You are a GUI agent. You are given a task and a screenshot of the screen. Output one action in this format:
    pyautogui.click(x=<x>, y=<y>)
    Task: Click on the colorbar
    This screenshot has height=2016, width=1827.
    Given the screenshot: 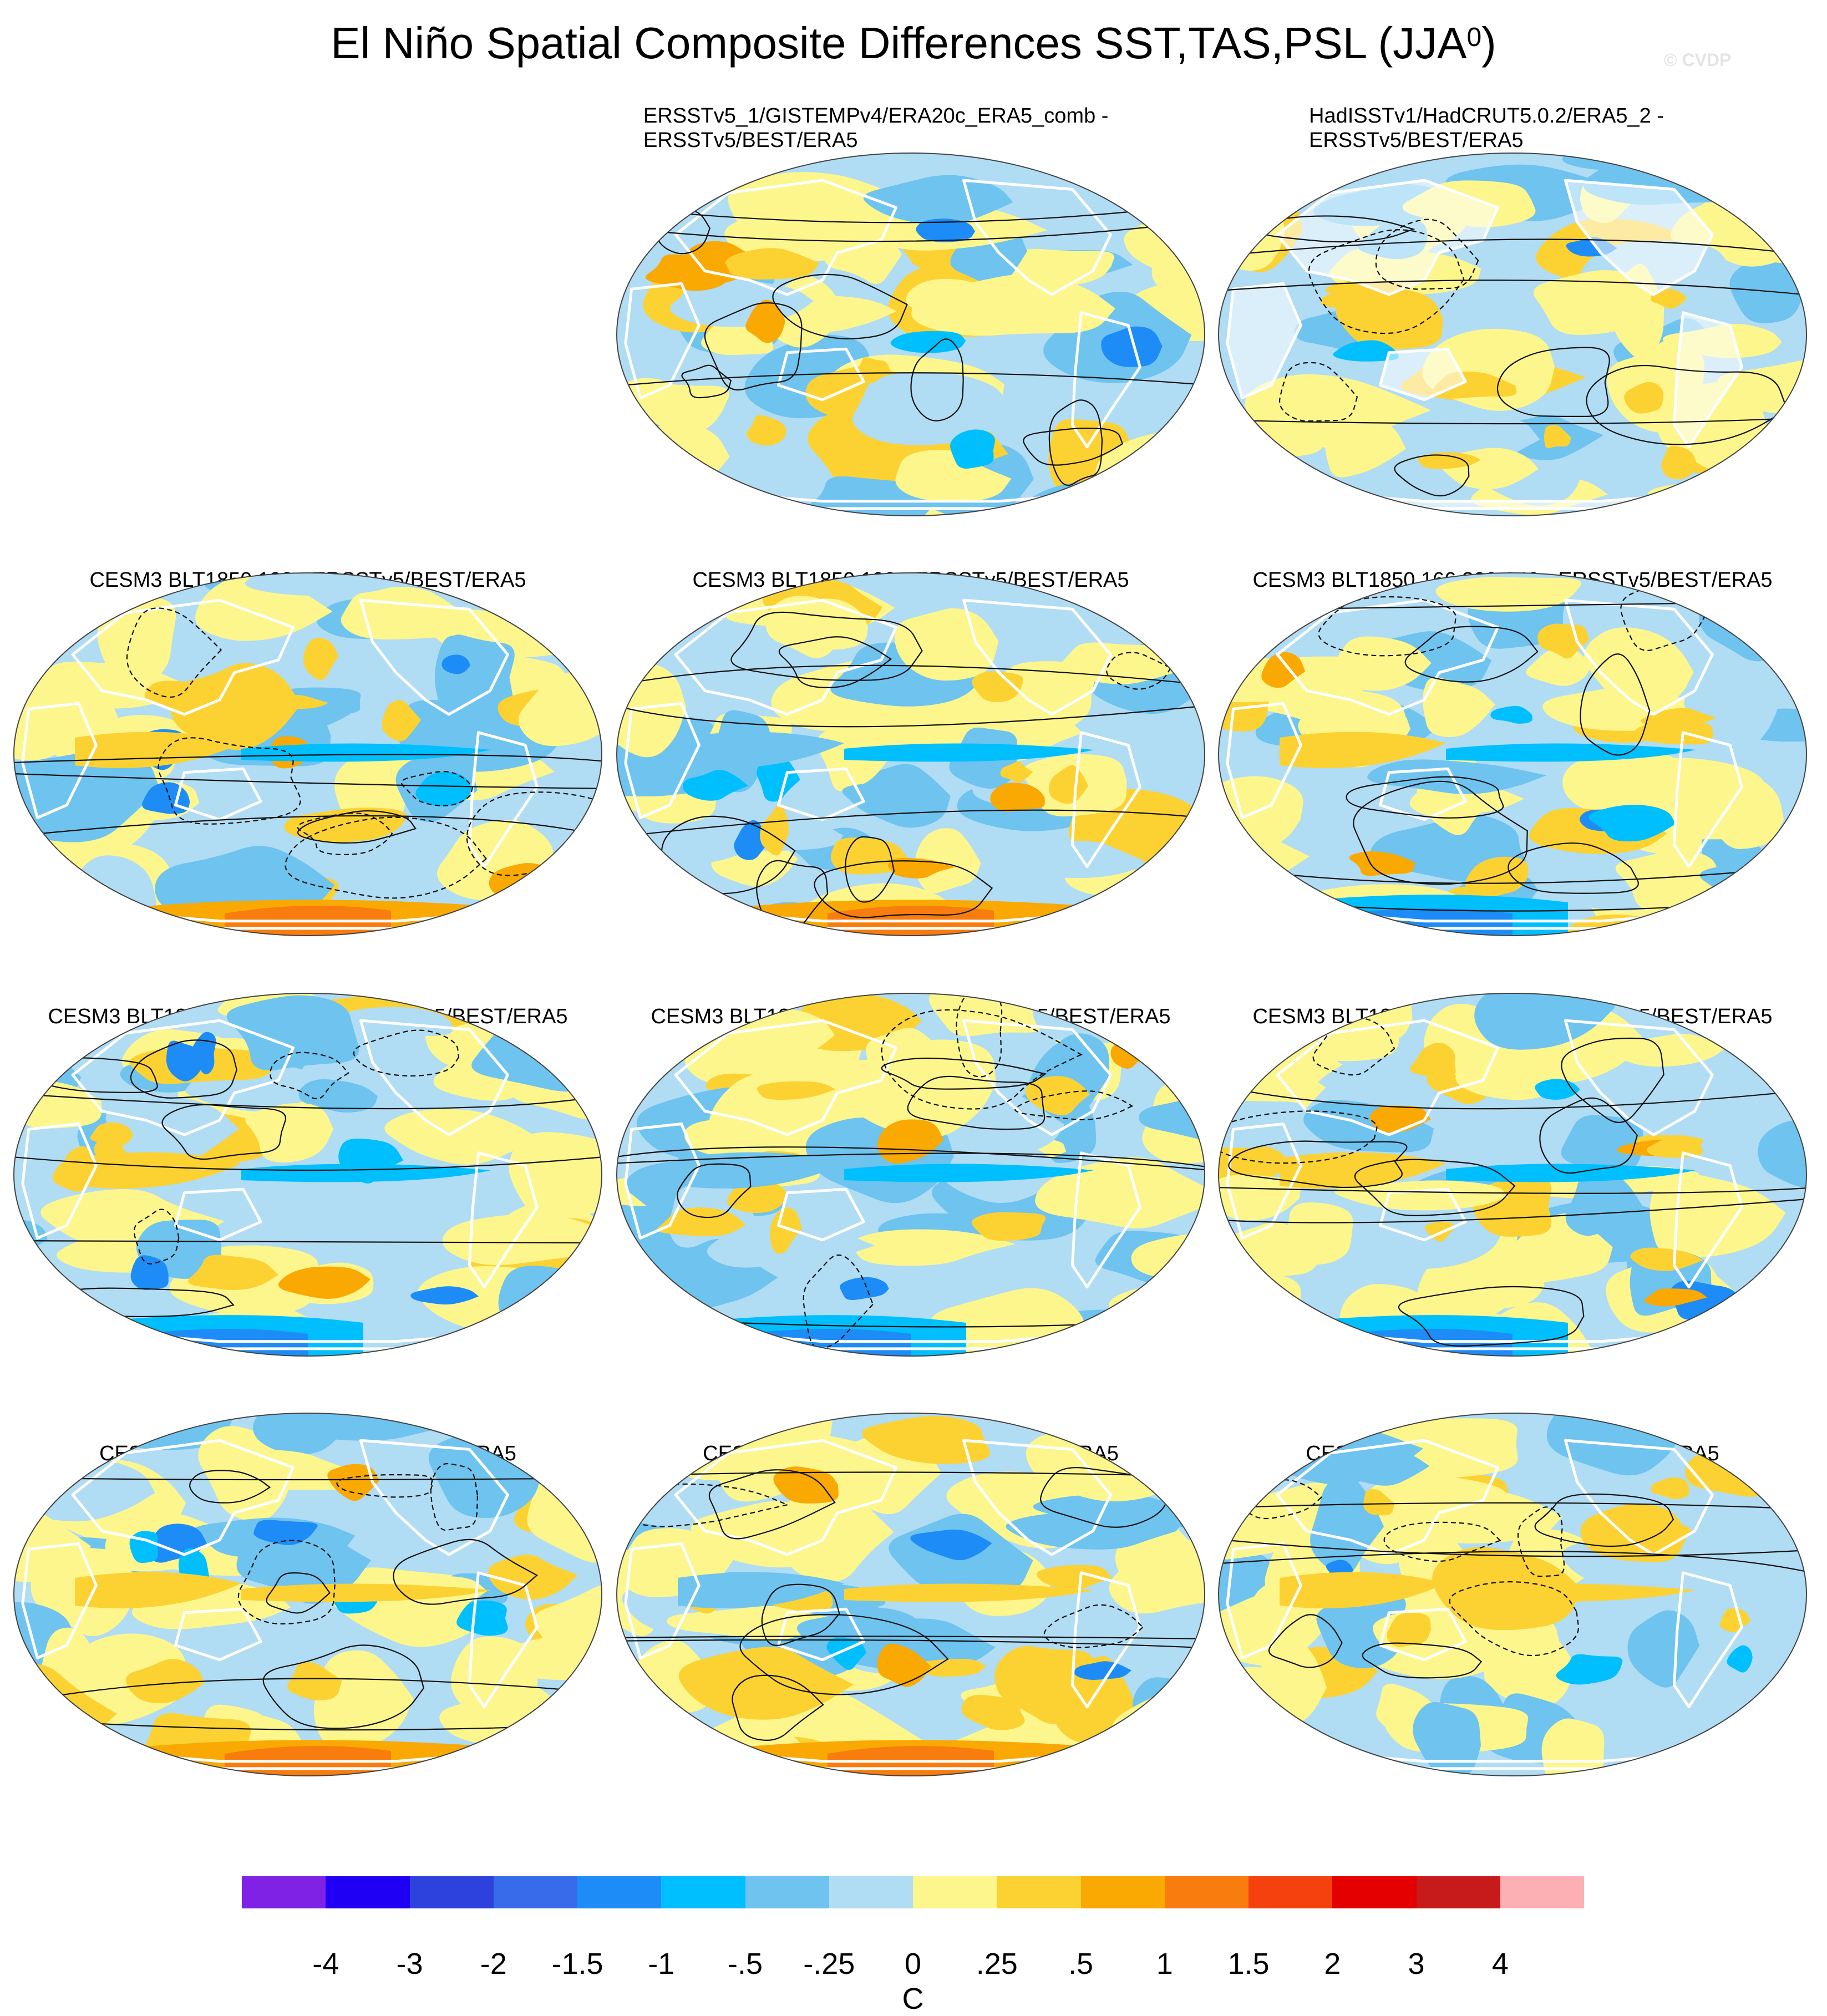 What is the action you would take?
    pyautogui.click(x=913, y=1892)
    